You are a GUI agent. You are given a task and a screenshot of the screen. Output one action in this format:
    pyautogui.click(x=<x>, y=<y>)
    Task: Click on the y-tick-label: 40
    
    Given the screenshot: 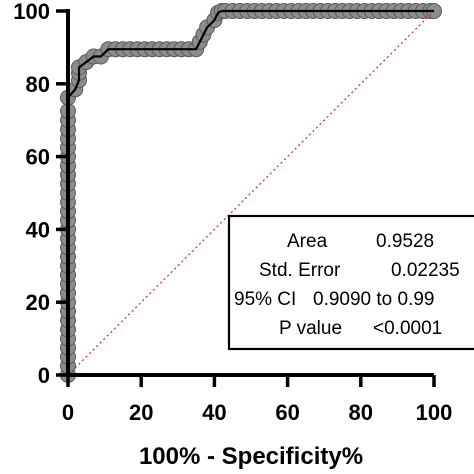 What is the action you would take?
    pyautogui.click(x=38, y=229)
    